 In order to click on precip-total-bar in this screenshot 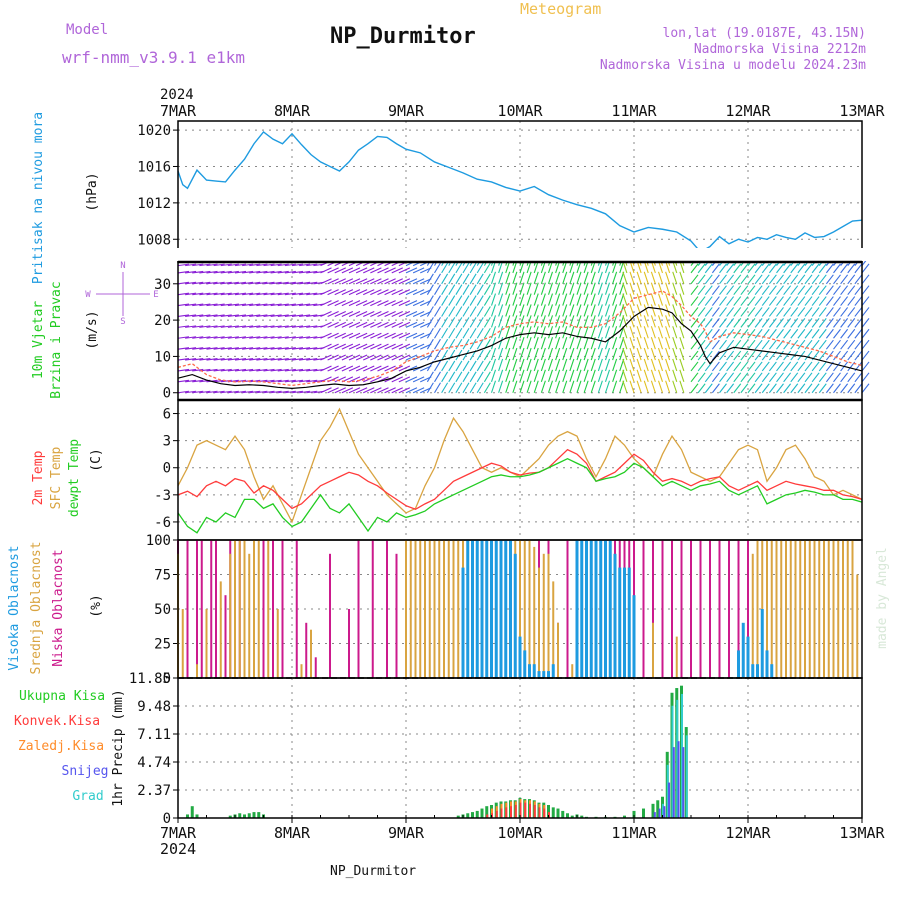, I will do `click(548, 811)`.